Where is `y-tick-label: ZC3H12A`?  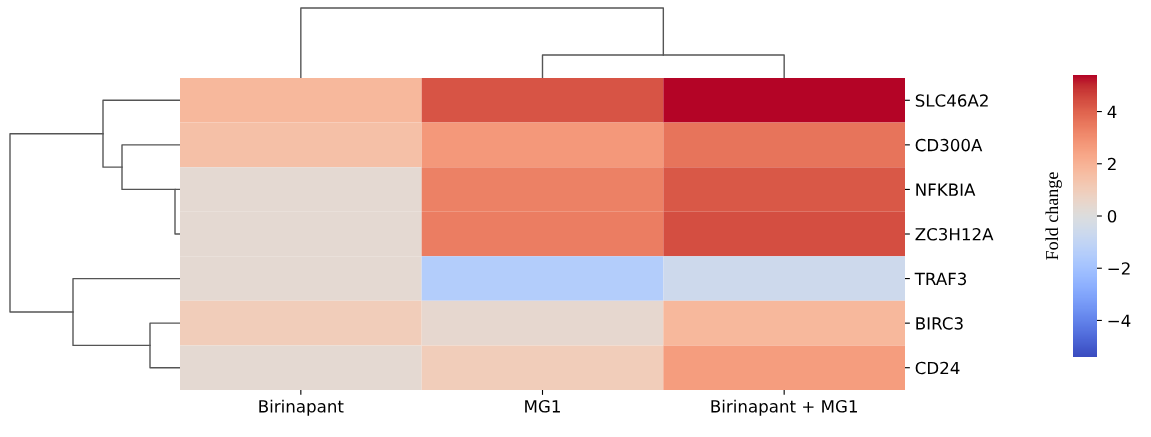 y-tick-label: ZC3H12A is located at coordinates (954, 234).